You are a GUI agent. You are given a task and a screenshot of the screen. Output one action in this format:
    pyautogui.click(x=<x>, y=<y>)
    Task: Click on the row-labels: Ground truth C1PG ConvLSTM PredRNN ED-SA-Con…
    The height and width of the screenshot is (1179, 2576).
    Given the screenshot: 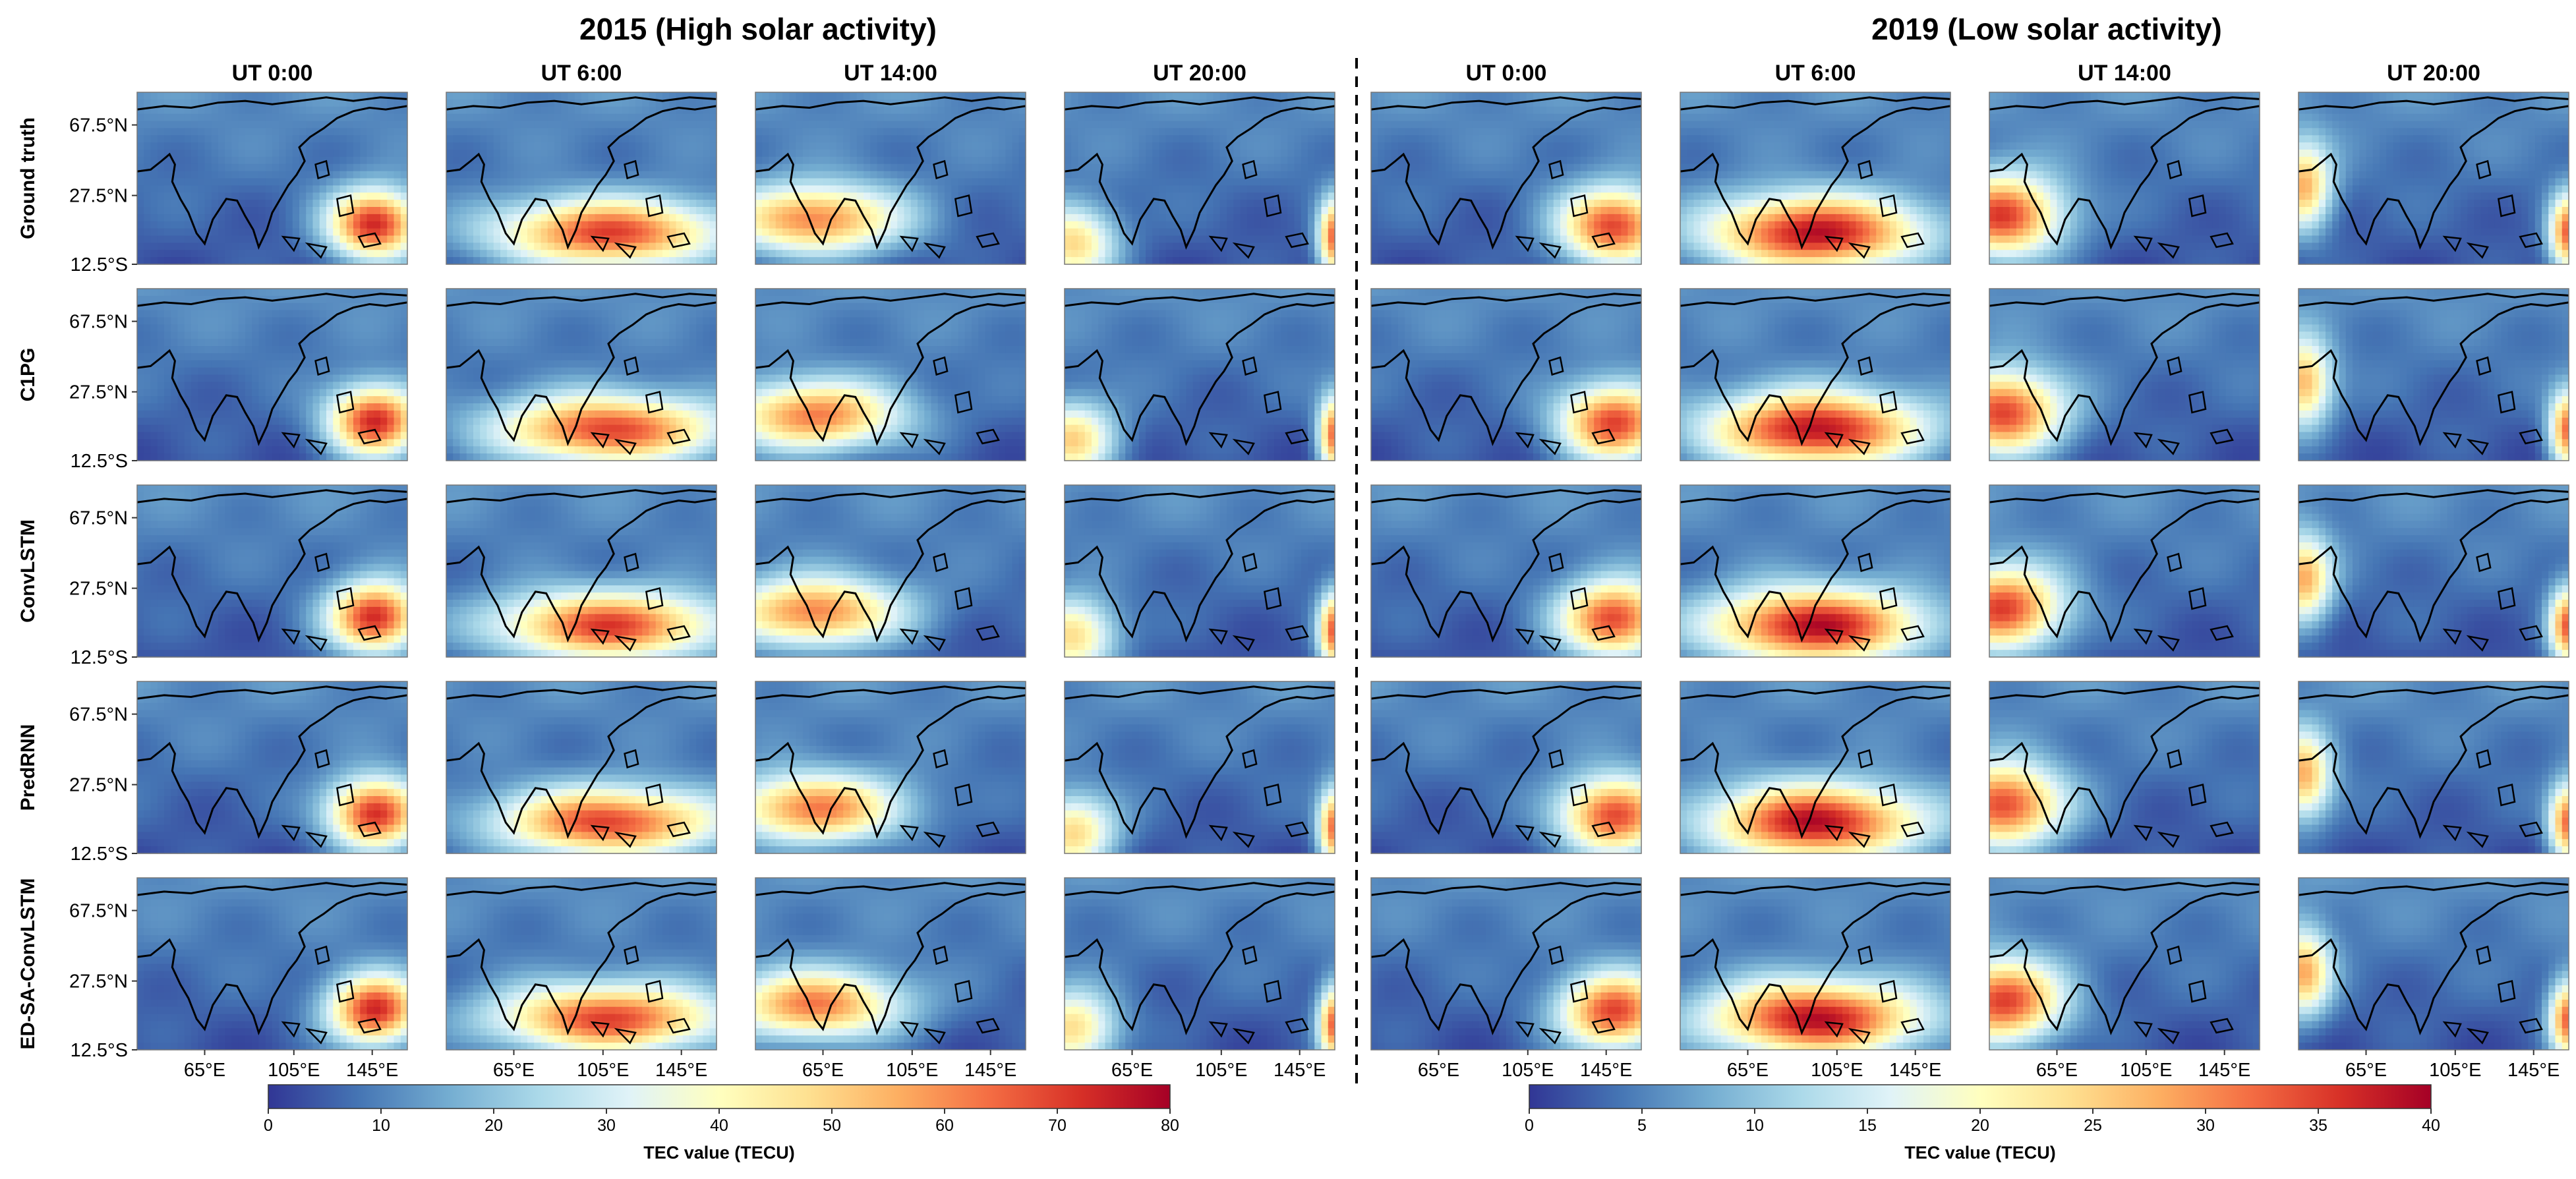 What is the action you would take?
    pyautogui.click(x=28, y=583)
    